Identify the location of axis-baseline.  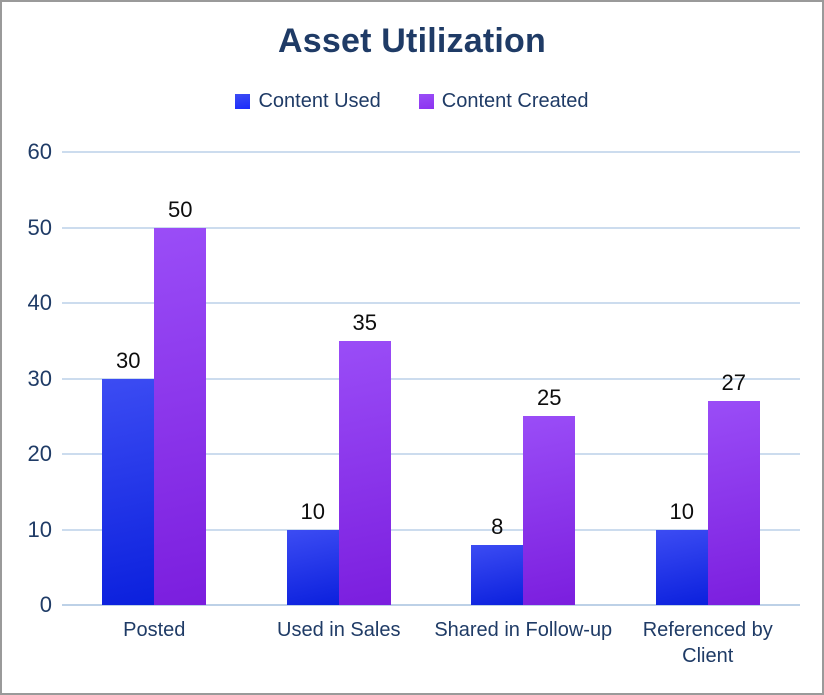
(431, 605).